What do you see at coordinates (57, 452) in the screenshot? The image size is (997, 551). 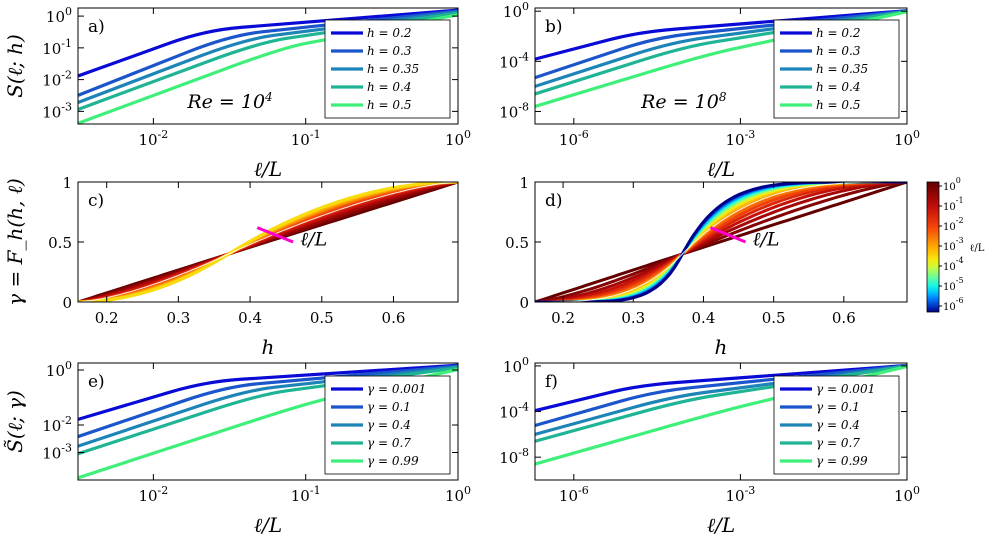 I see `y-tick-label: 10⁻³` at bounding box center [57, 452].